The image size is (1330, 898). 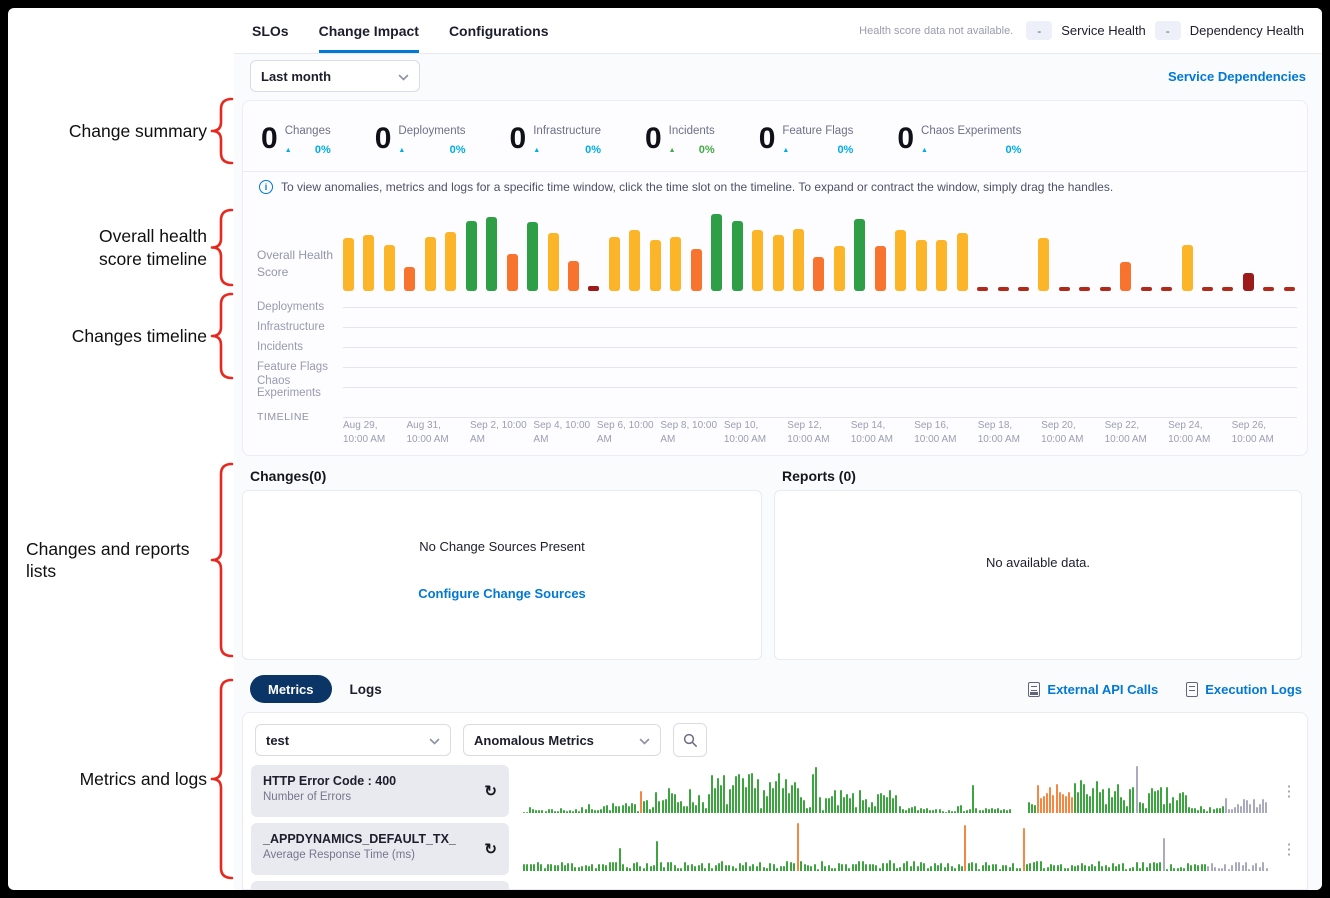 What do you see at coordinates (534, 740) in the screenshot?
I see `metric-type-select-value: Anomalous Metrics` at bounding box center [534, 740].